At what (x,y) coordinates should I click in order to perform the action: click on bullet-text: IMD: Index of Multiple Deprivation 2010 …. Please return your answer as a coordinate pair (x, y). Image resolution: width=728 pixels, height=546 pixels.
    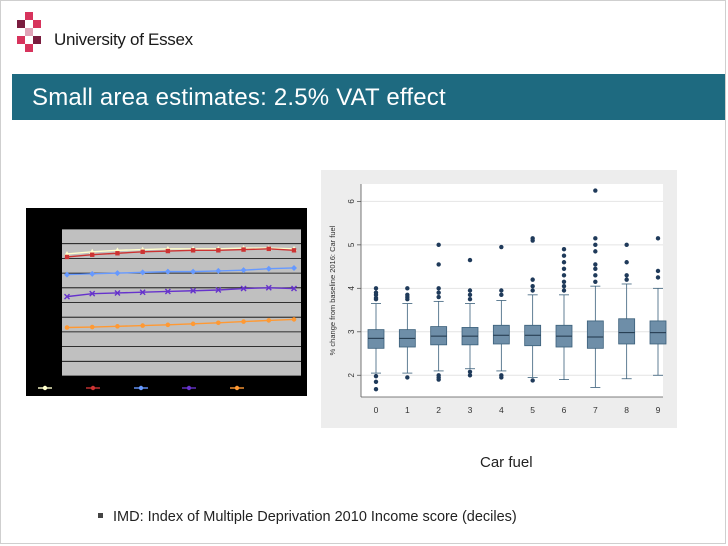
    Looking at the image, I should click on (315, 517).